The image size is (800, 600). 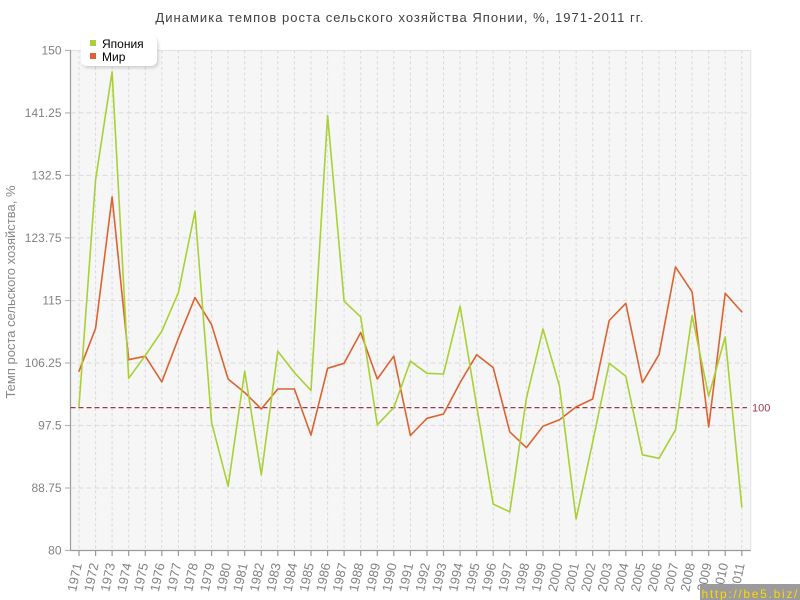 I want to click on svg-text: 1980, so click(x=223, y=577).